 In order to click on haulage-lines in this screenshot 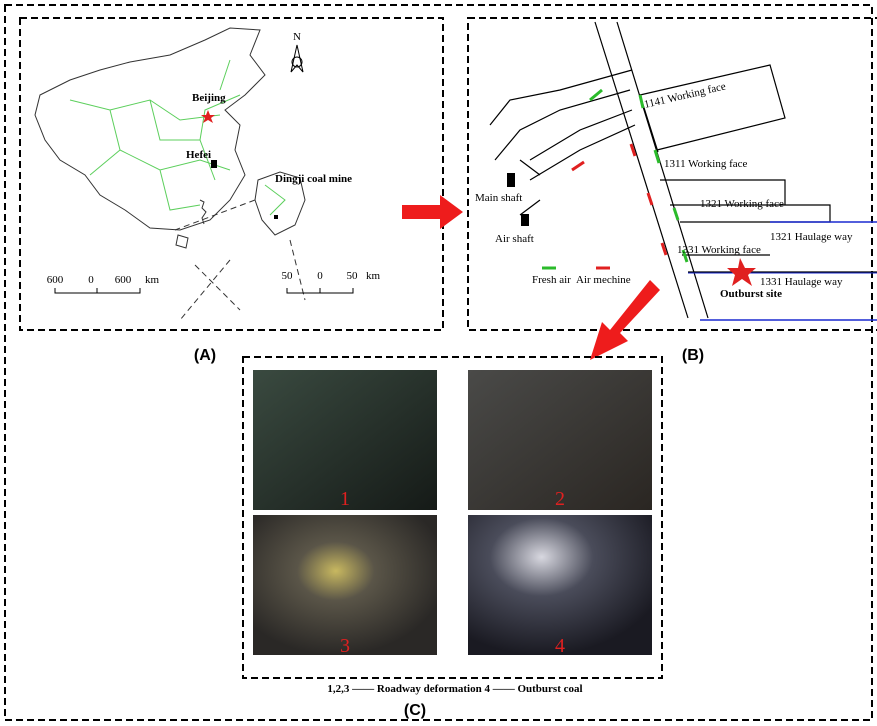, I will do `click(782, 271)`.